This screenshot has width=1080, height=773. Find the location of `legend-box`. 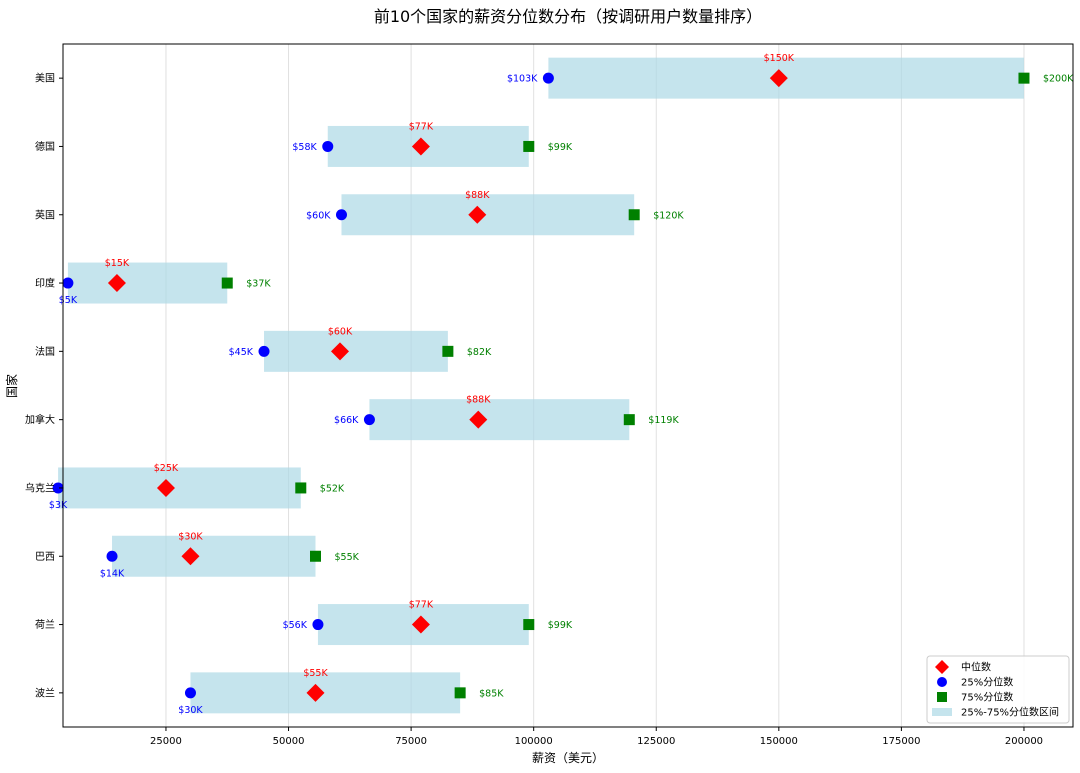

legend-box is located at coordinates (998, 689).